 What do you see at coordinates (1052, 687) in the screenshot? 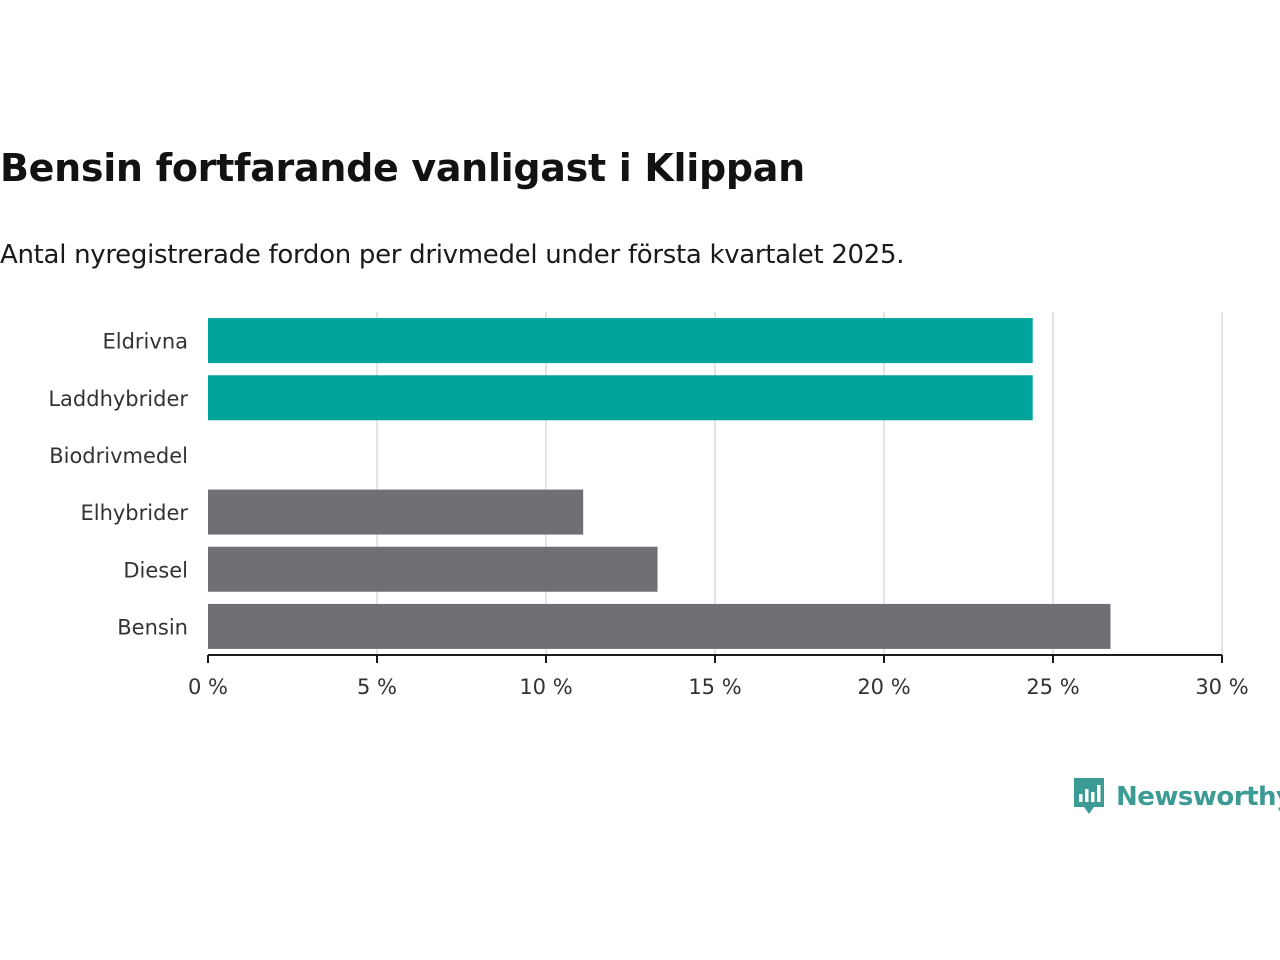
I see `x-tick-label: 25 %` at bounding box center [1052, 687].